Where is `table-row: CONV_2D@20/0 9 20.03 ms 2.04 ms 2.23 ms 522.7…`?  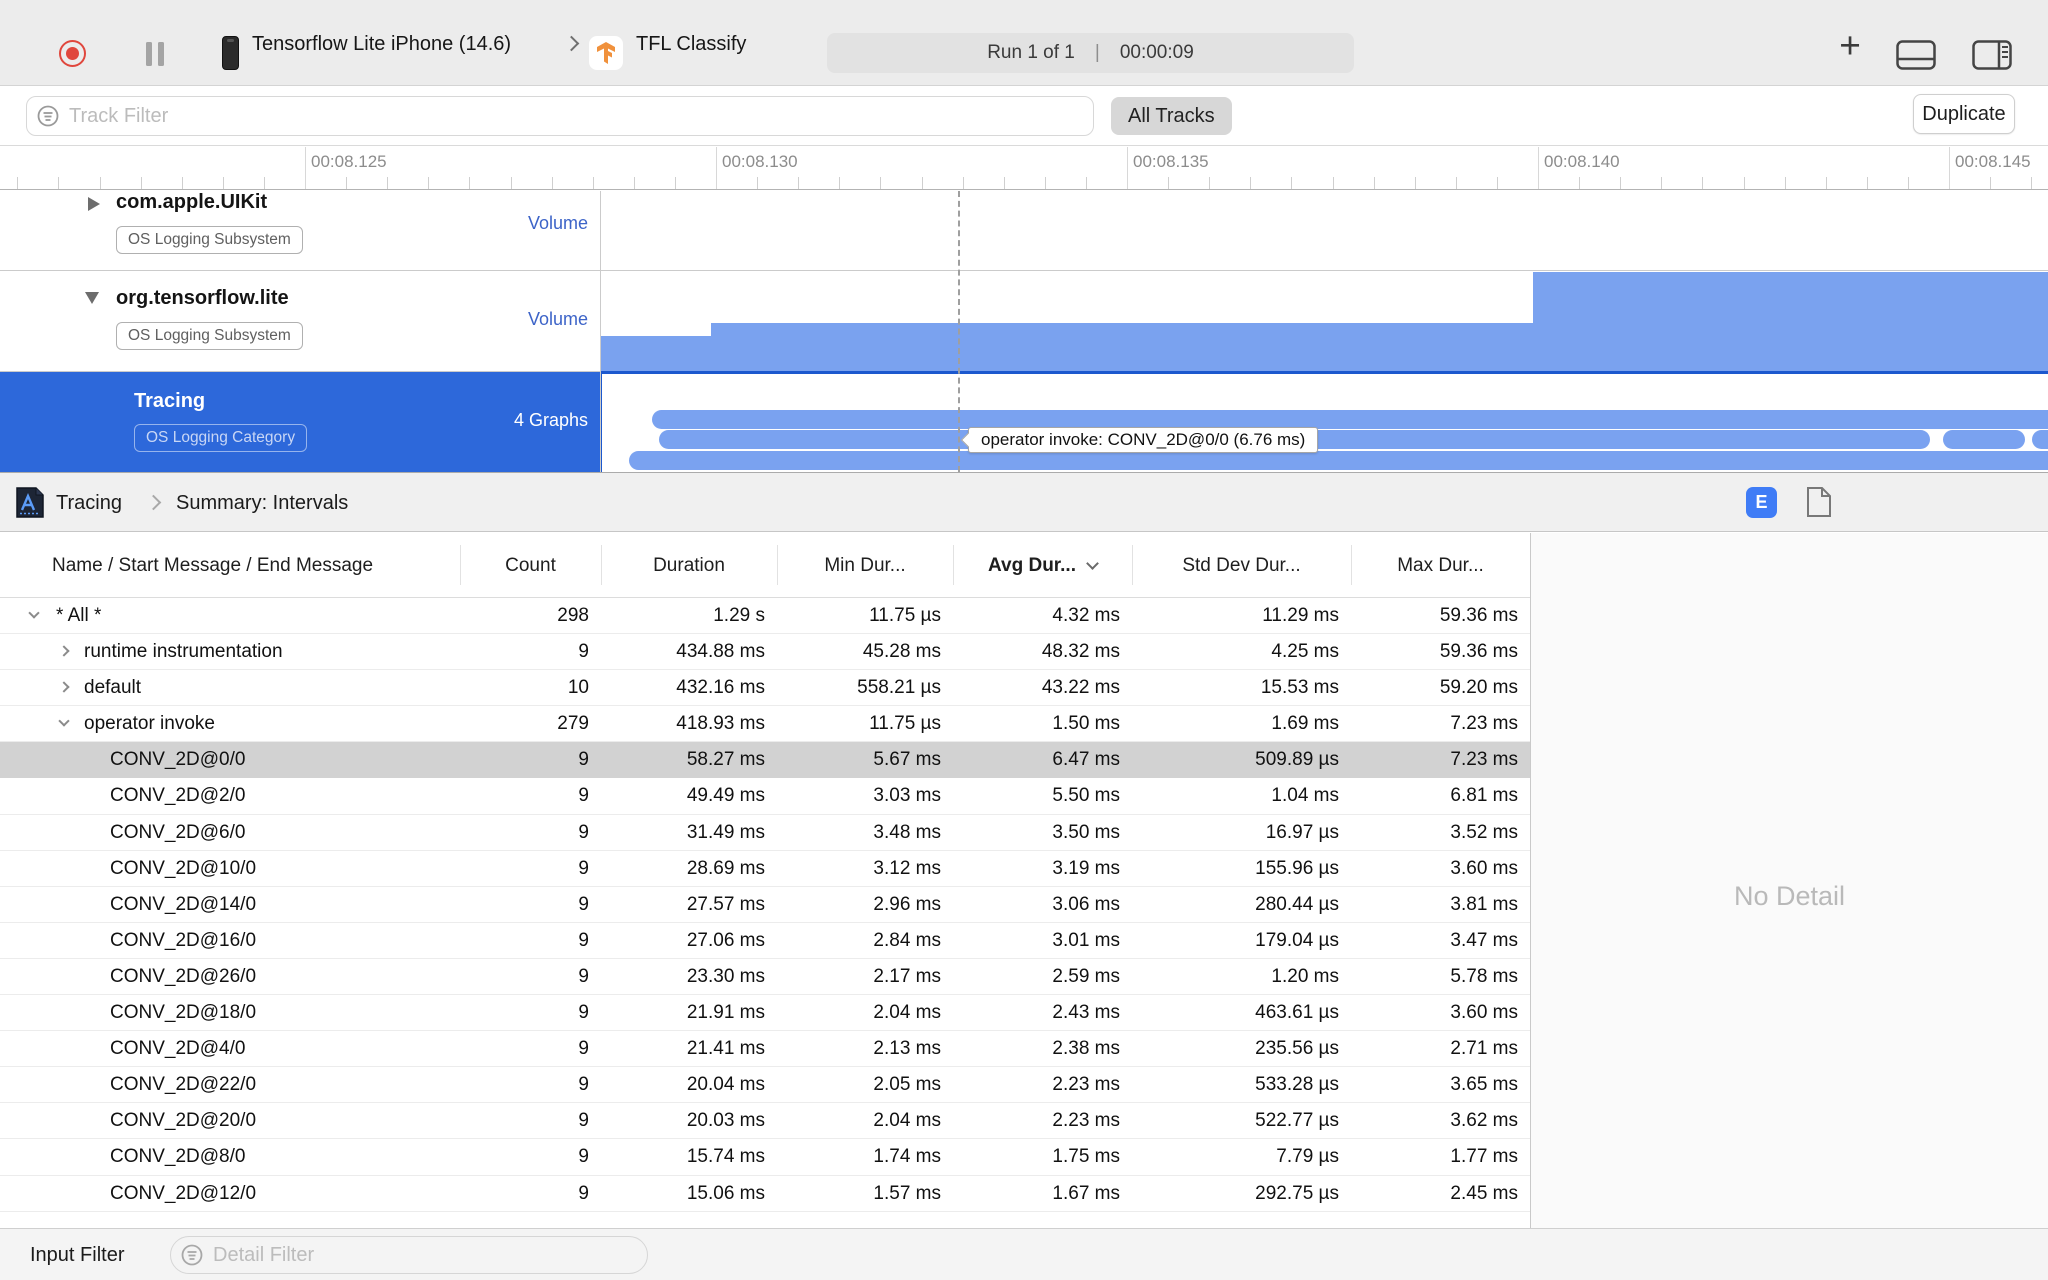 table-row: CONV_2D@20/0 9 20.03 ms 2.04 ms 2.23 ms 522.7… is located at coordinates (765, 1121).